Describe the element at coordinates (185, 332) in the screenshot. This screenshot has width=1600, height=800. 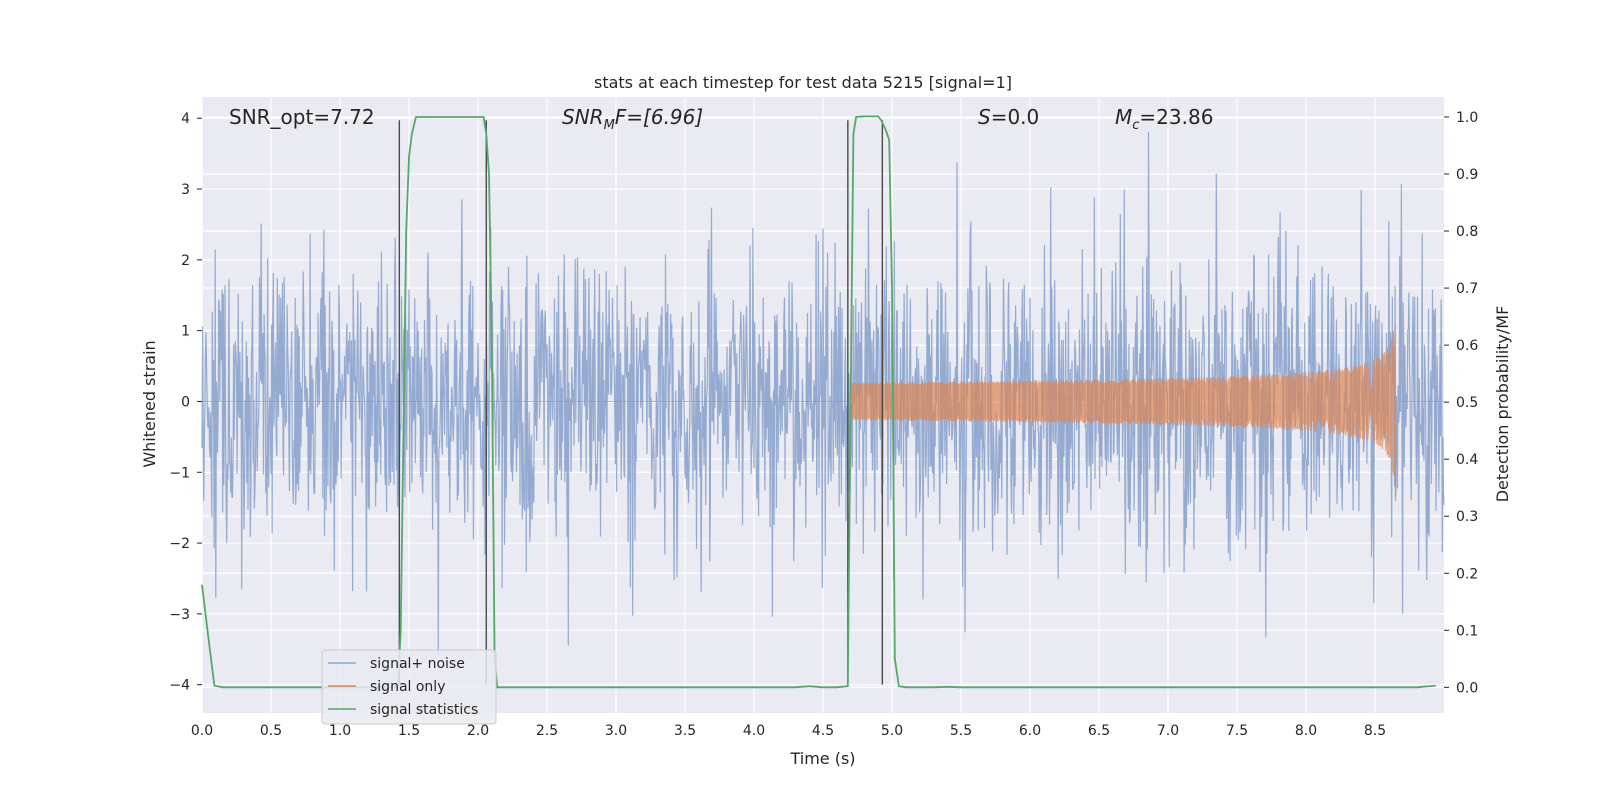
I see `y-tick-label: 1` at that location.